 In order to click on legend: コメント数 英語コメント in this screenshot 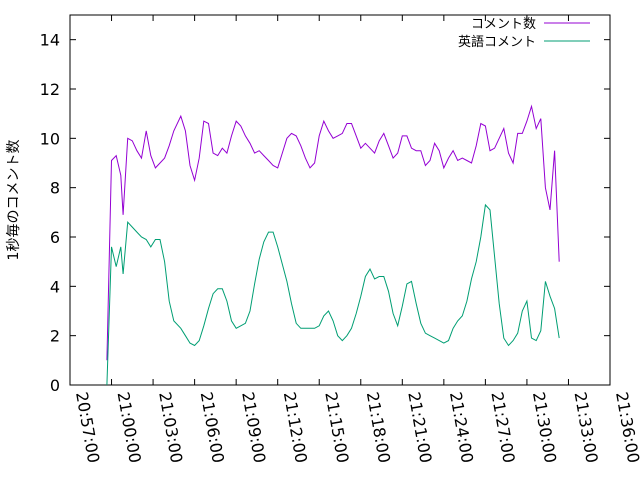, I will do `click(524, 33)`.